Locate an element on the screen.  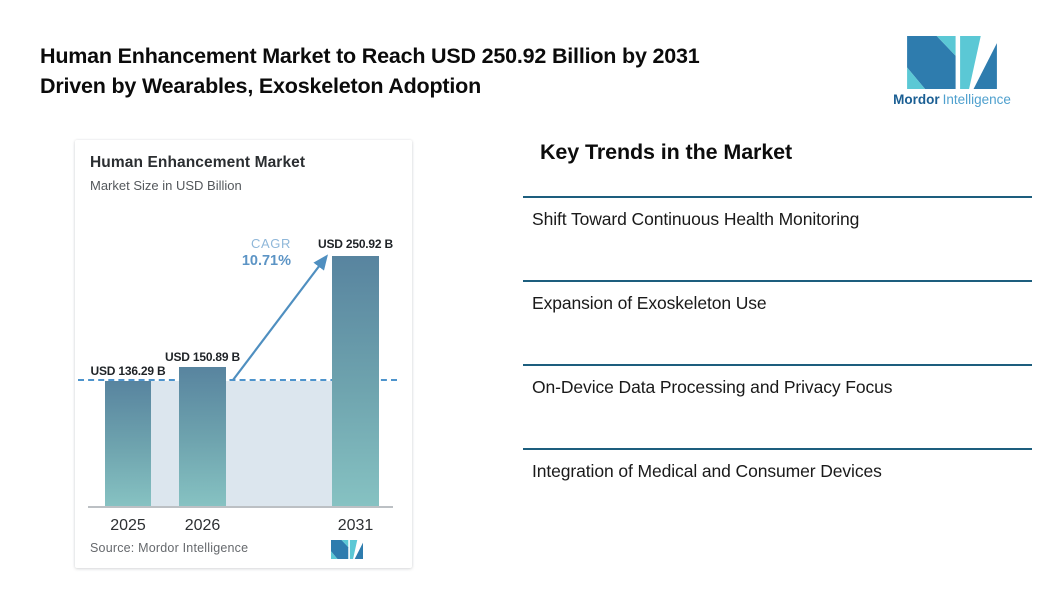
key-trends-heading: Key Trends in the Market is located at coordinates (666, 152).